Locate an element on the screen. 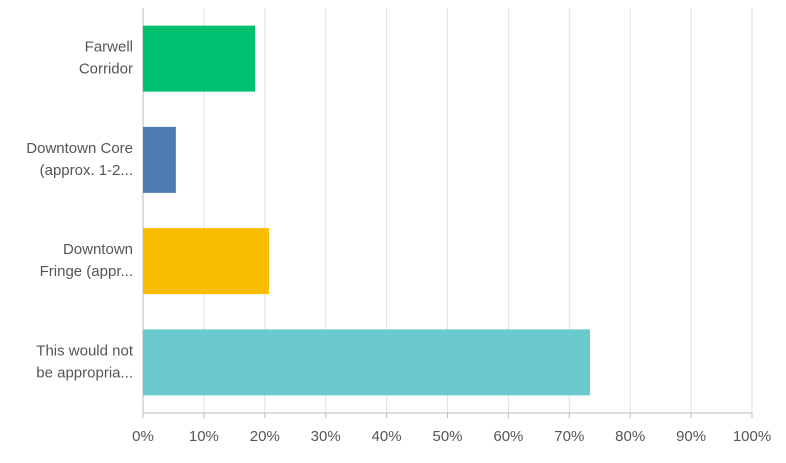 The width and height of the screenshot is (786, 463). y-tick-label-line: Corridor is located at coordinates (106, 69).